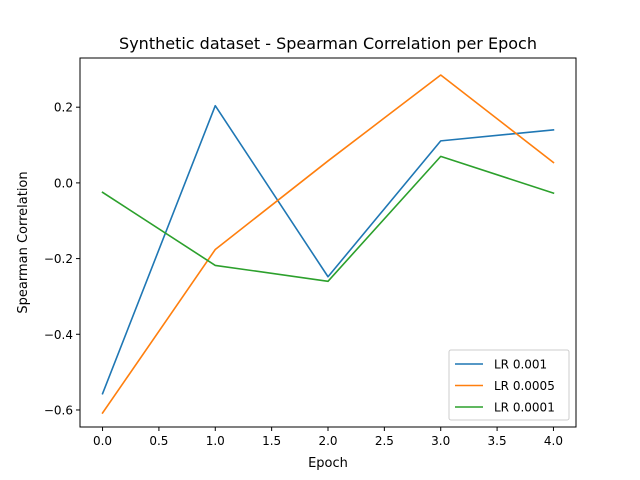  I want to click on legend-label: LR 0.001, so click(520, 365).